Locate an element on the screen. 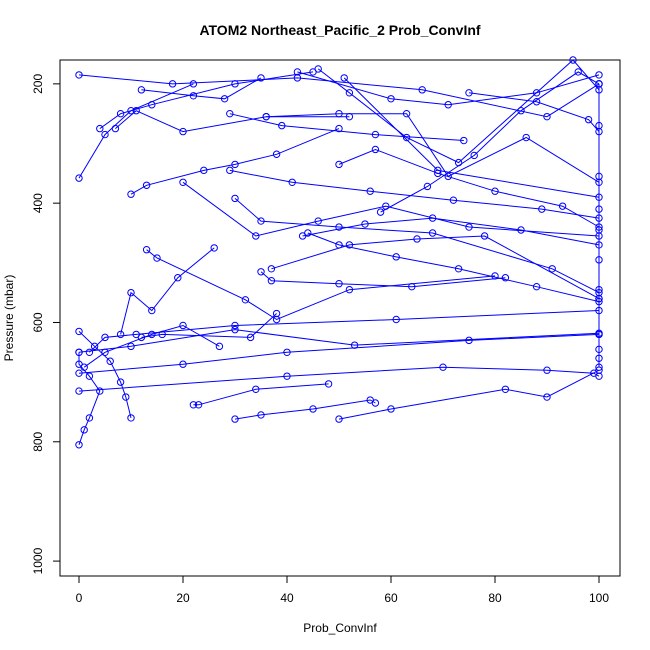 This screenshot has height=650, width=650. x-tick-label: 100 is located at coordinates (599, 598).